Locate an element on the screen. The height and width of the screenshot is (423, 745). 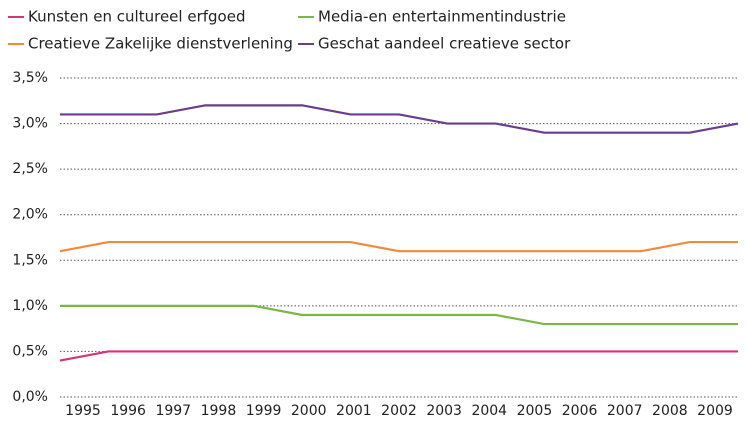
x-tick-label: 2003 is located at coordinates (444, 411).